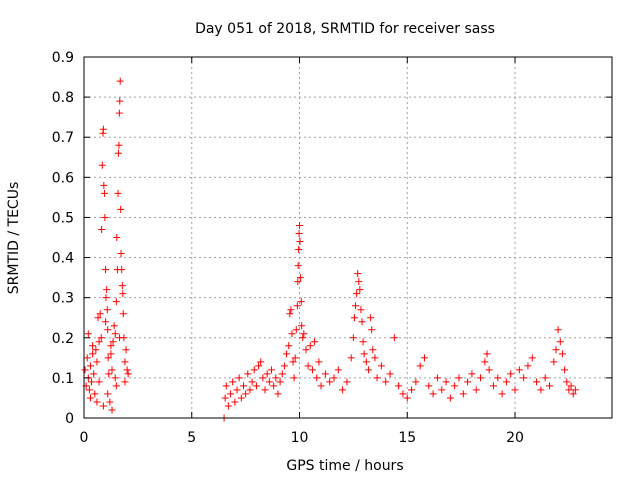 Image resolution: width=640 pixels, height=480 pixels. I want to click on y-tick-label: 0.6, so click(63, 178).